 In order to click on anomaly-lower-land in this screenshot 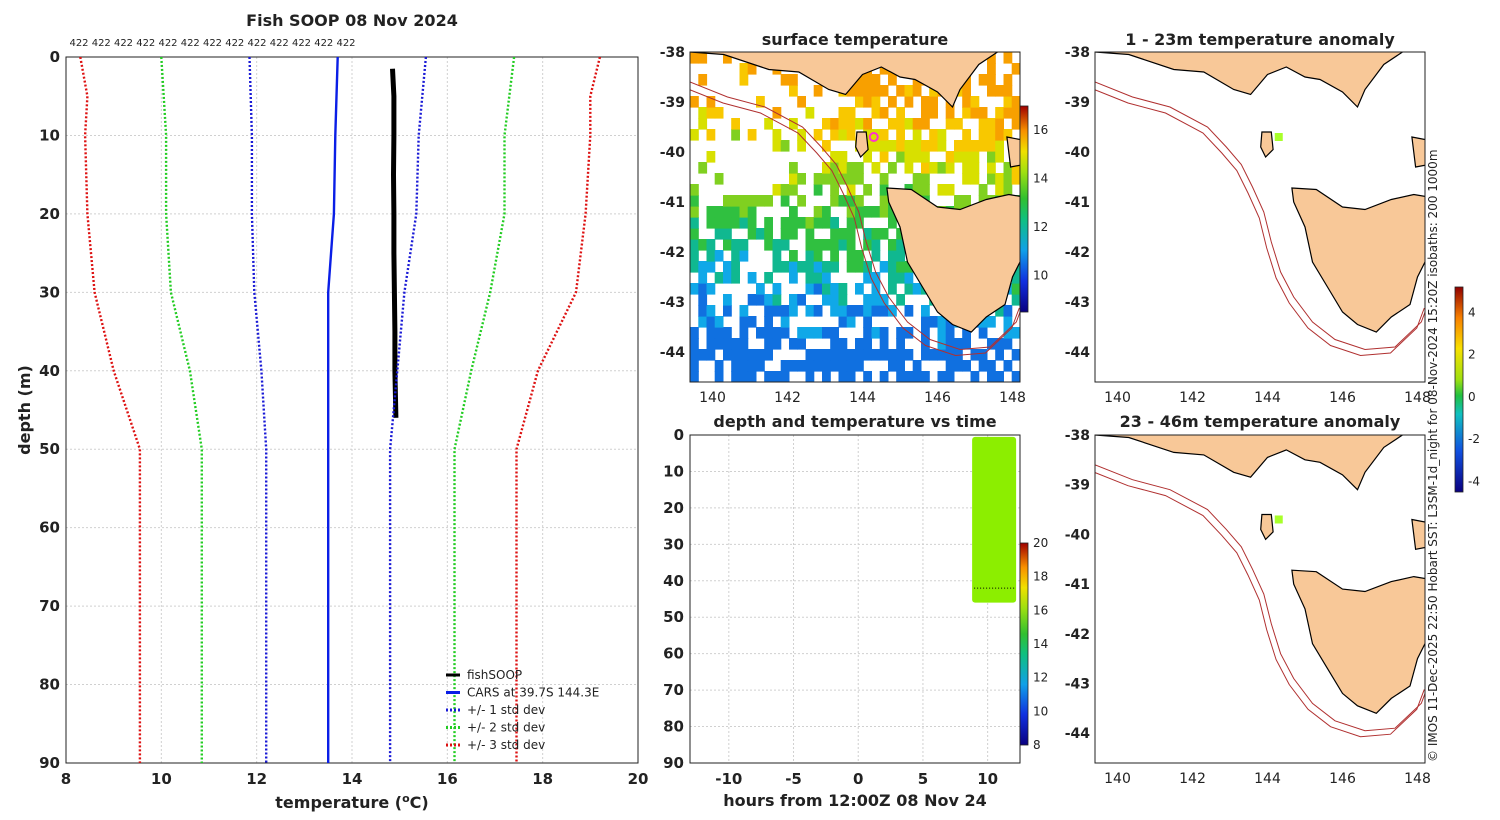, I will do `click(1260, 586)`.